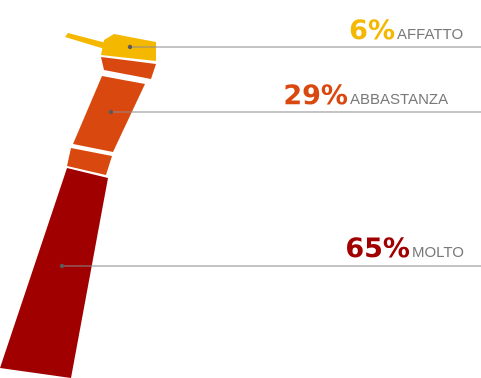 The width and height of the screenshot is (481, 378). I want to click on segment-molto, so click(54, 273).